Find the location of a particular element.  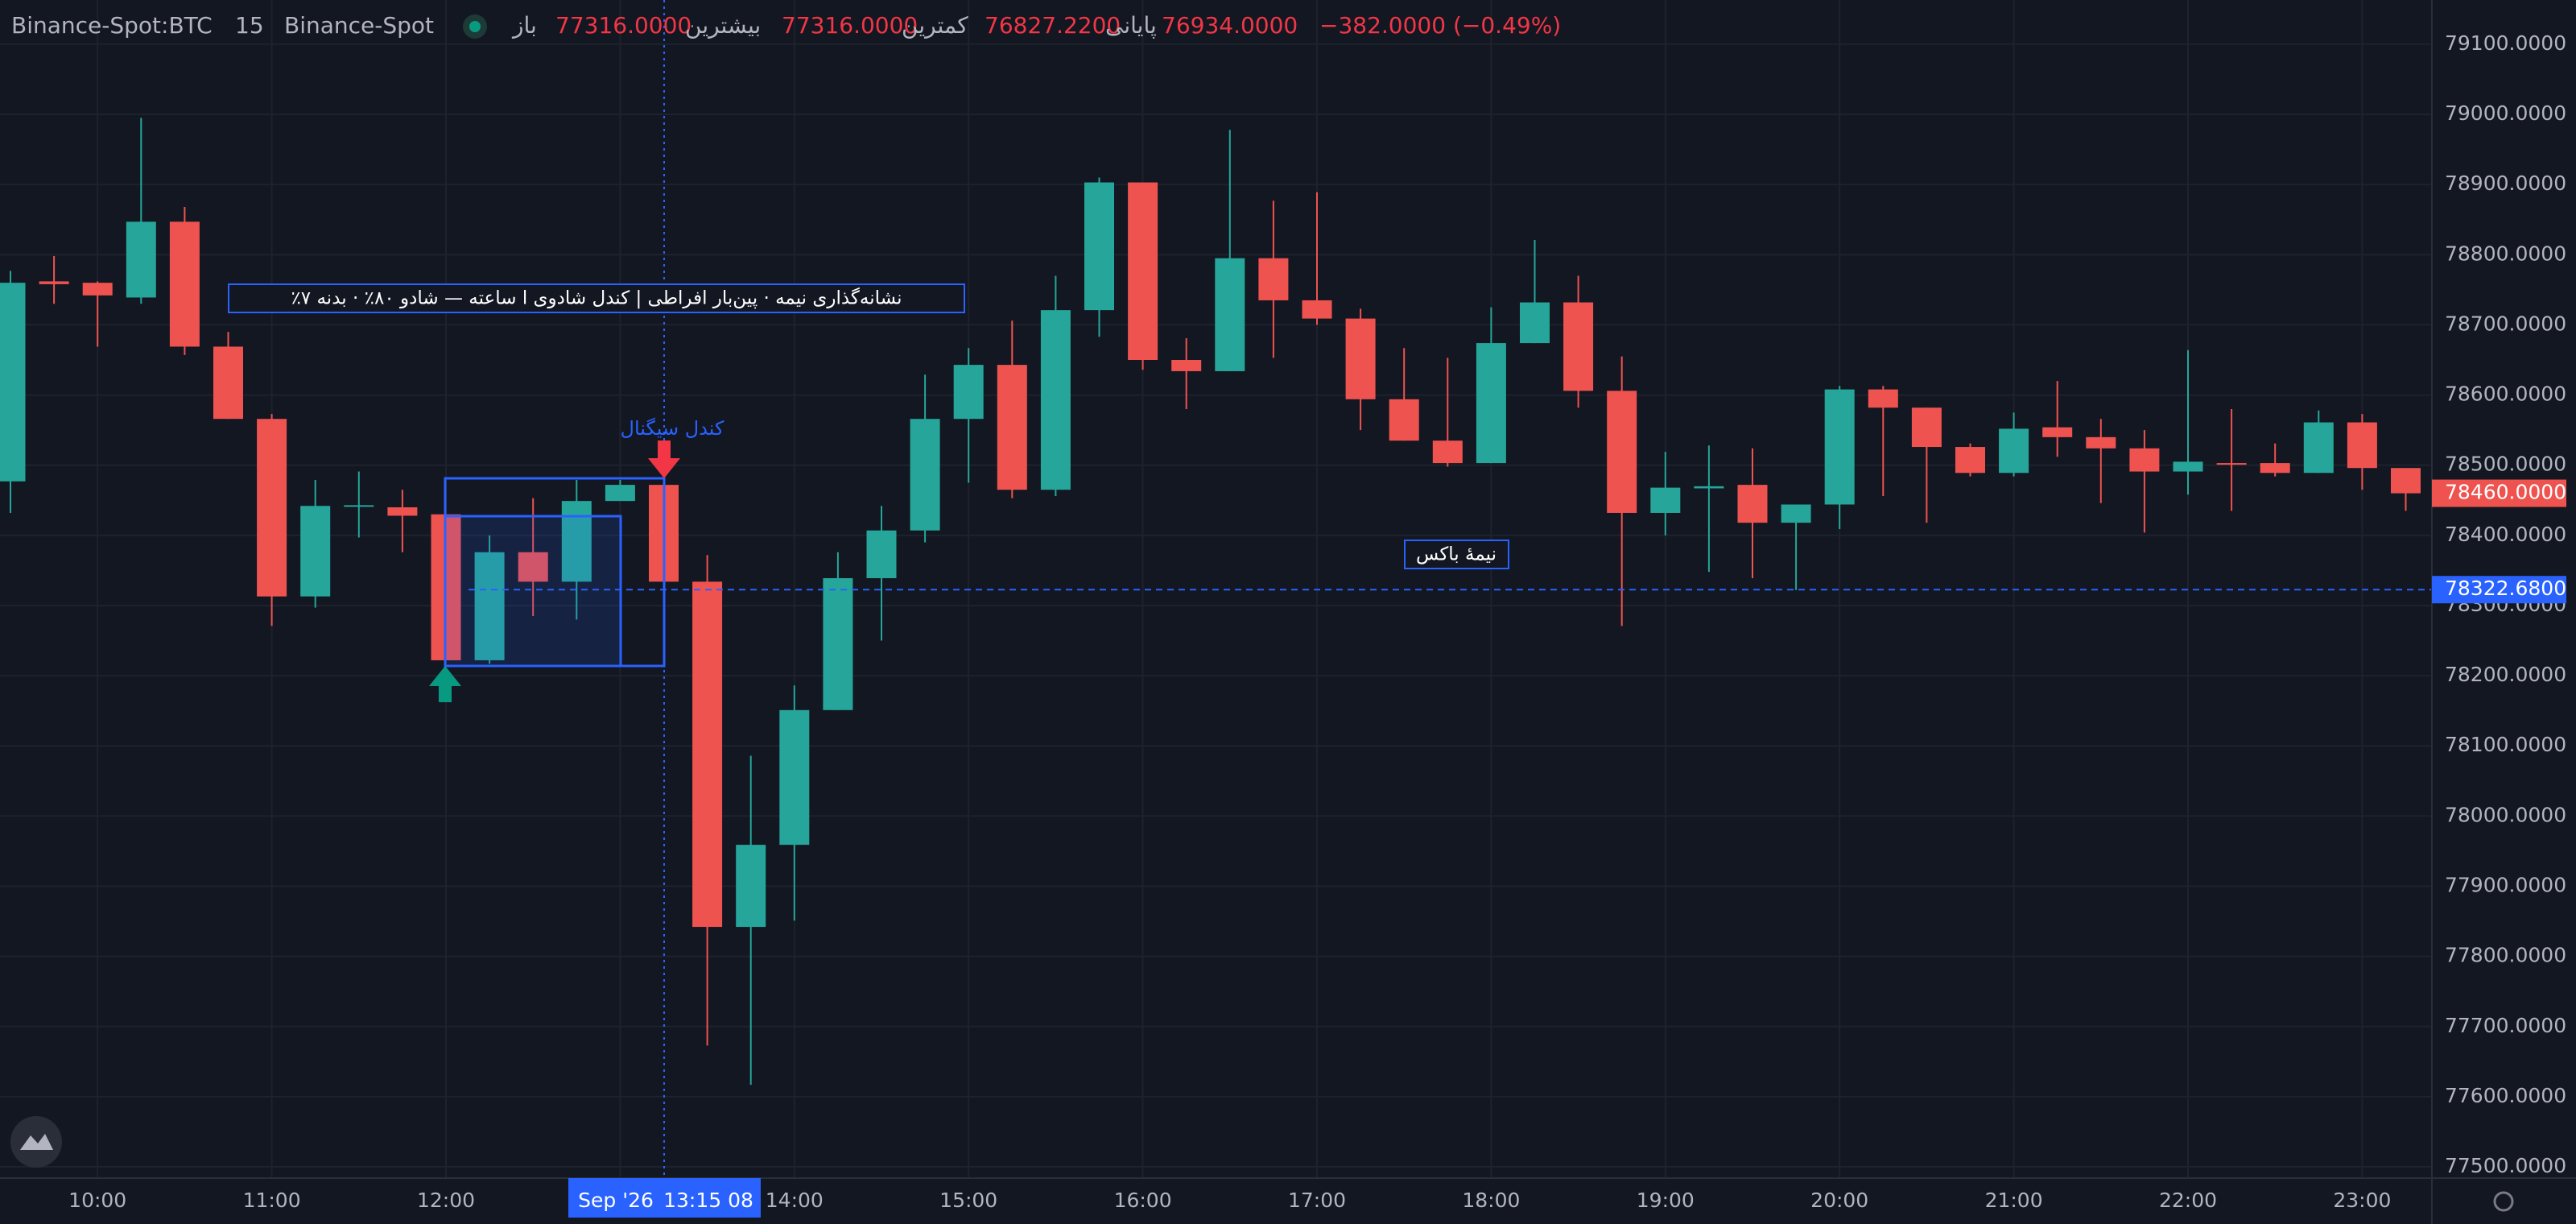

close-value: 76934.0000 is located at coordinates (1230, 25).